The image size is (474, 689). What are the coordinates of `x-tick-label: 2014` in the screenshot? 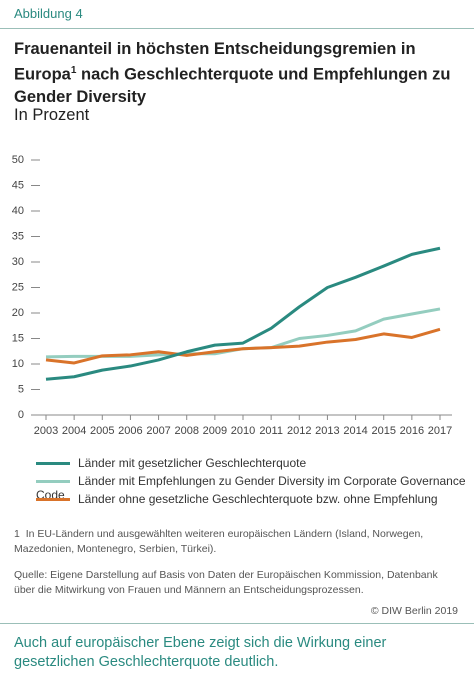 It's located at (355, 431).